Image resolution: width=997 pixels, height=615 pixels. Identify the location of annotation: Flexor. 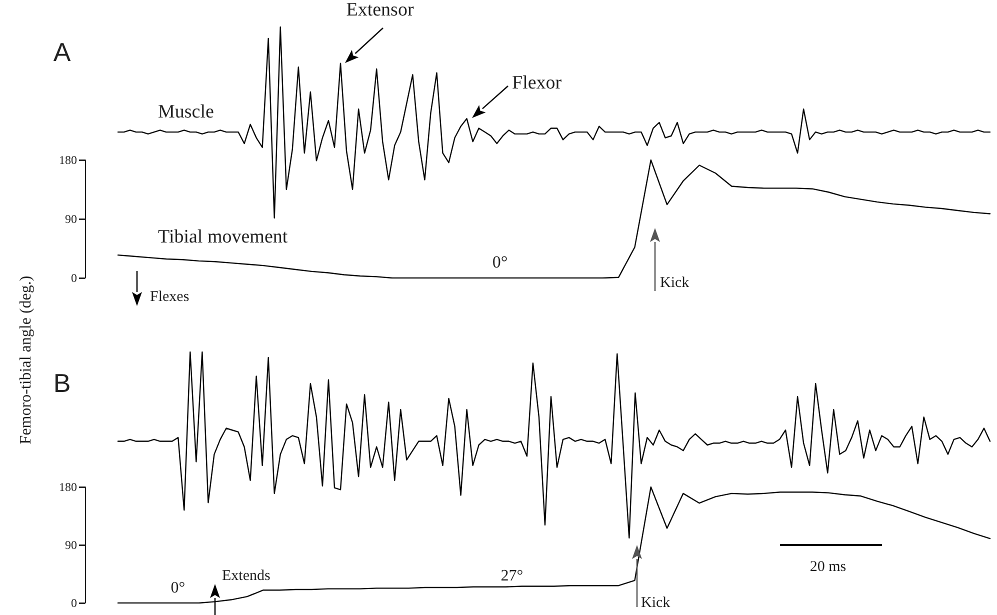
(537, 83).